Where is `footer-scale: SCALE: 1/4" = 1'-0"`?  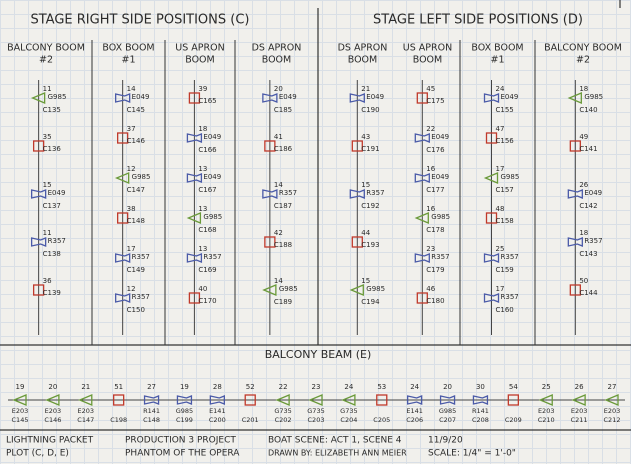 footer-scale: SCALE: 1/4" = 1'-0" is located at coordinates (472, 454).